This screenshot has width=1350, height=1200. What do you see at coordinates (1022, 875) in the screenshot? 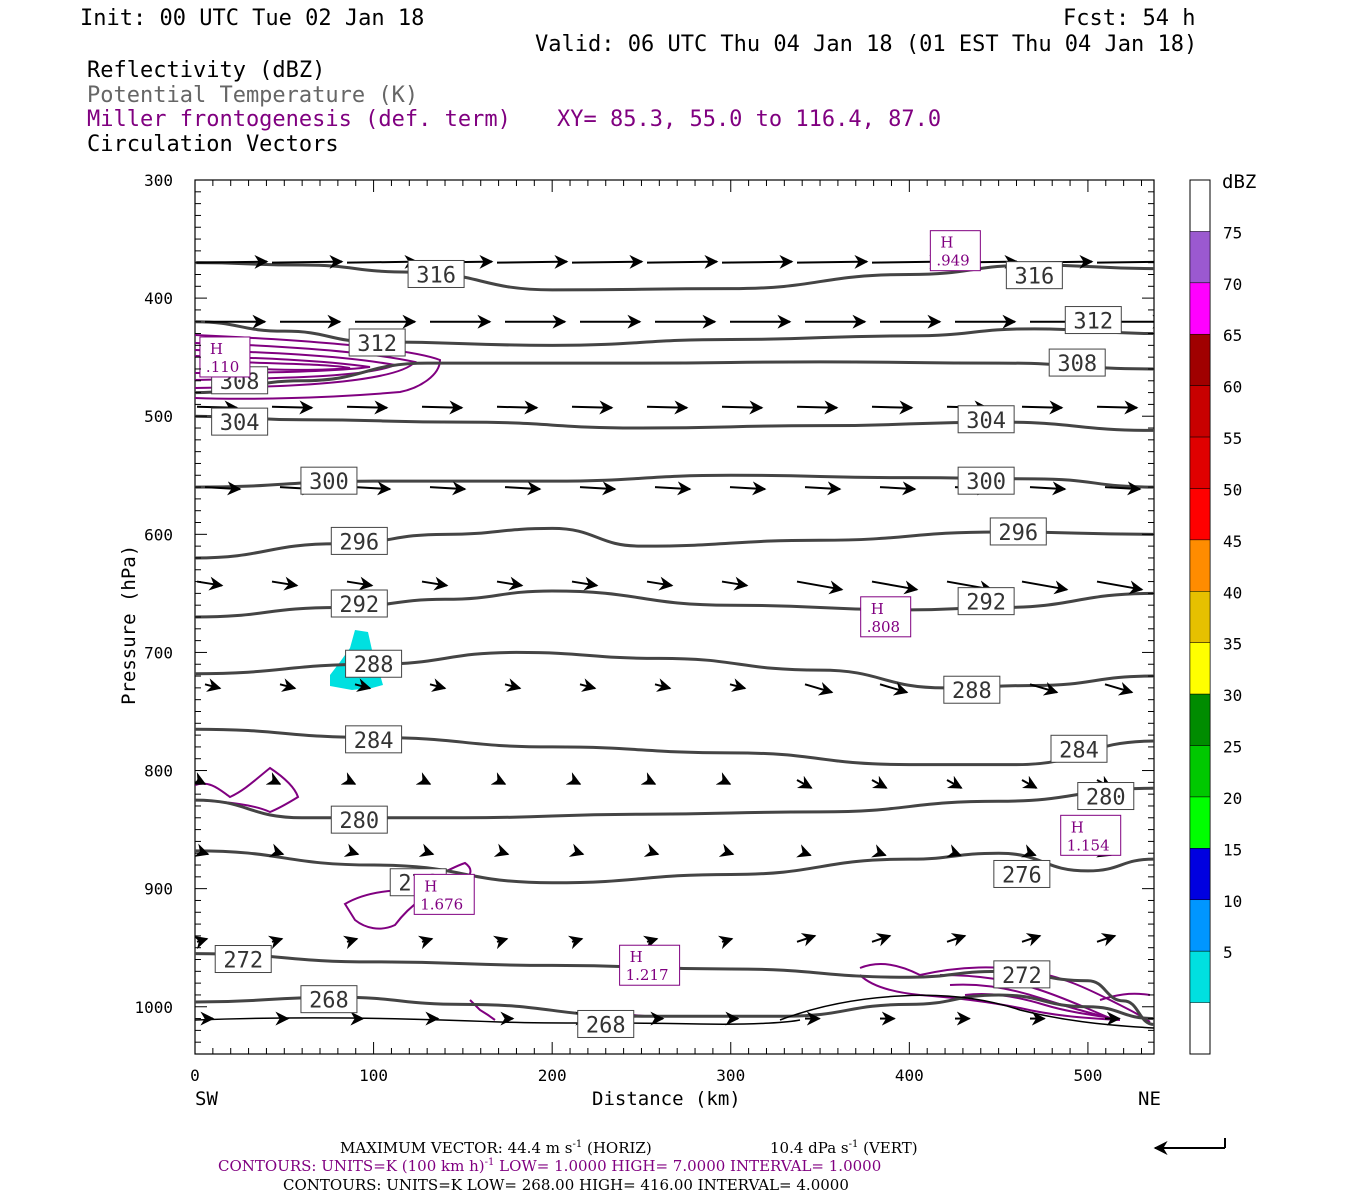
I see `theta-label: 276` at bounding box center [1022, 875].